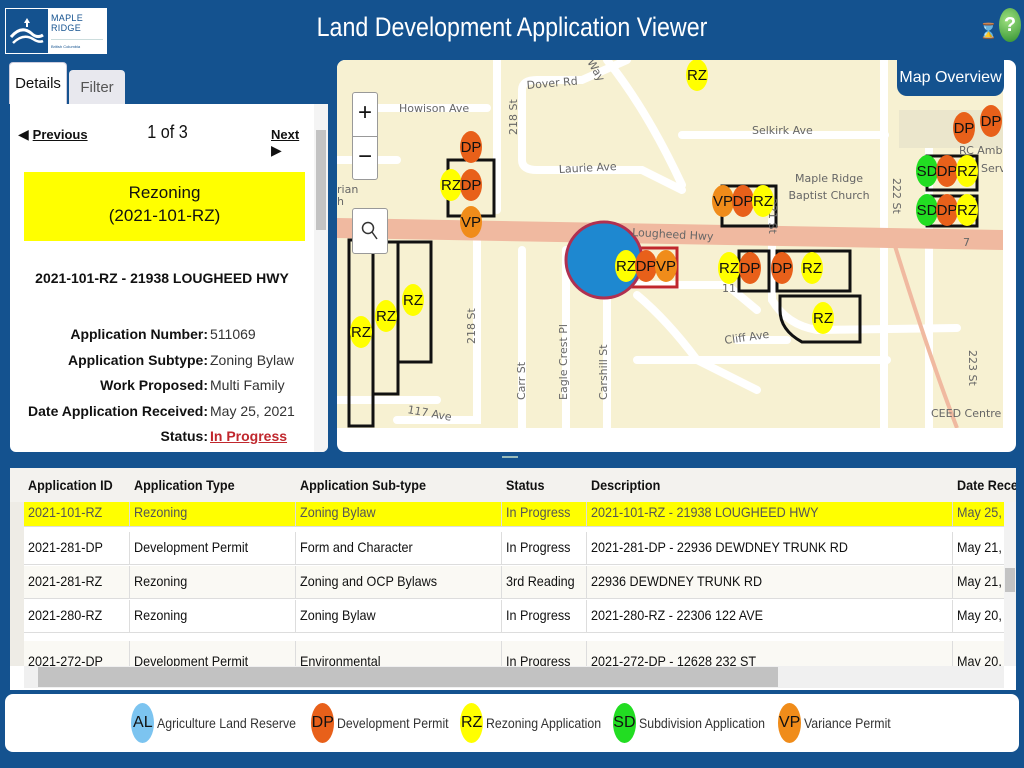 The height and width of the screenshot is (768, 1024). What do you see at coordinates (603, 372) in the screenshot?
I see `street-label: Carshill St` at bounding box center [603, 372].